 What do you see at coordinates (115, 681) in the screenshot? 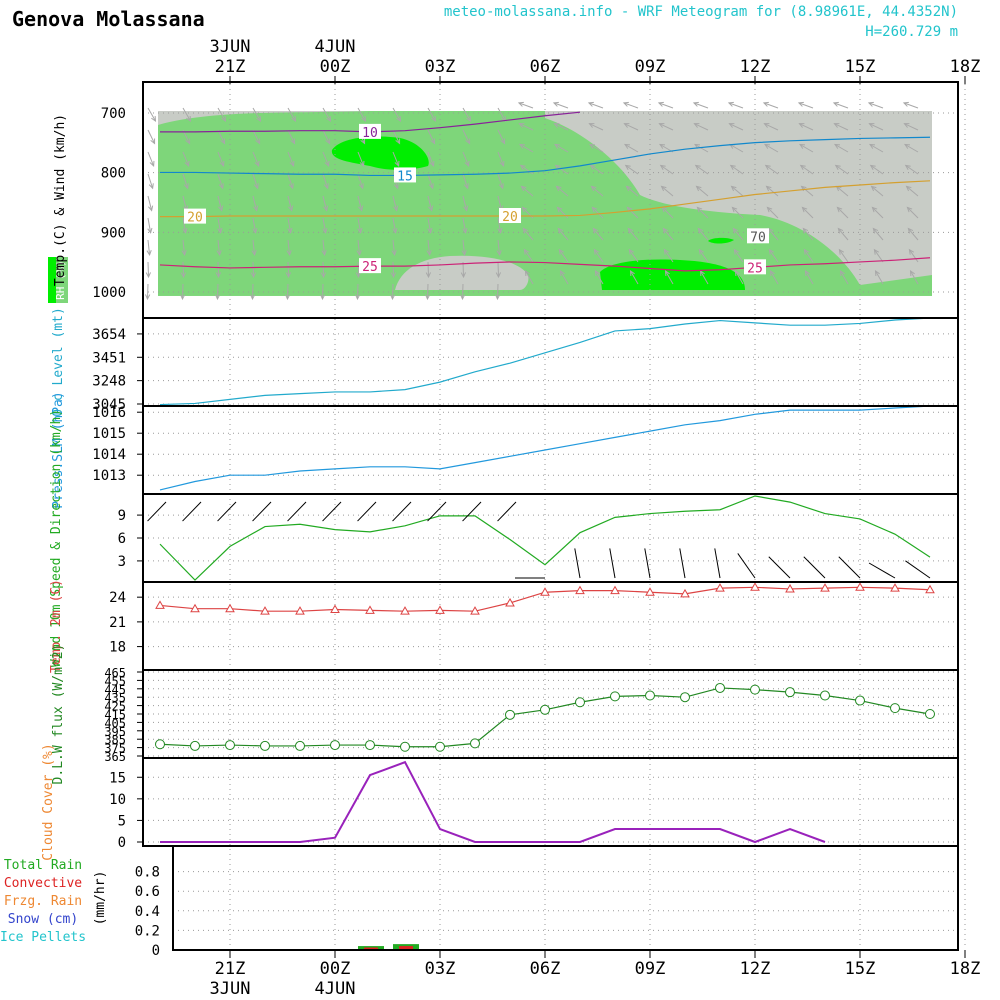
I see `y-tick-label: 455` at bounding box center [115, 681].